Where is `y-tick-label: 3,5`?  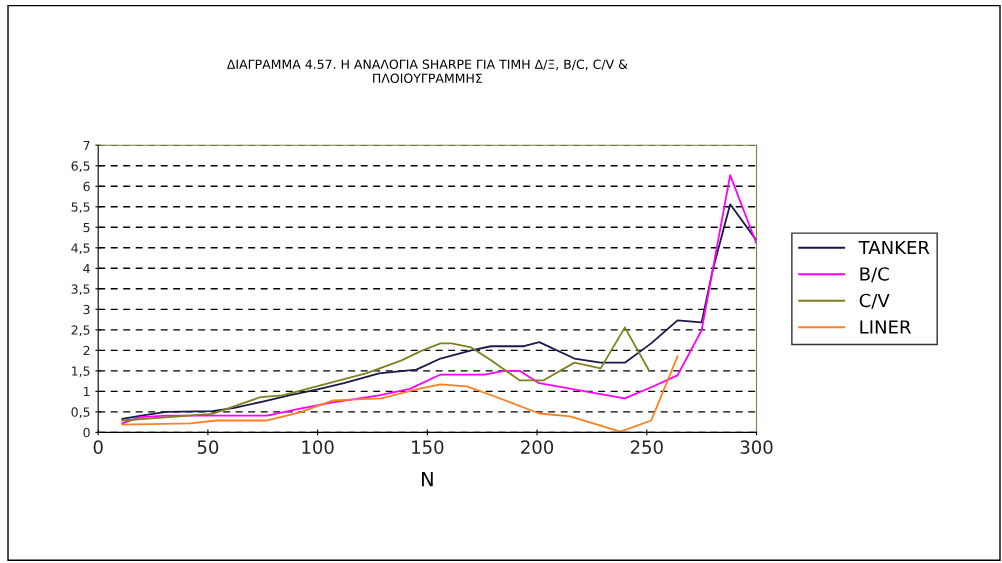 y-tick-label: 3,5 is located at coordinates (80, 290).